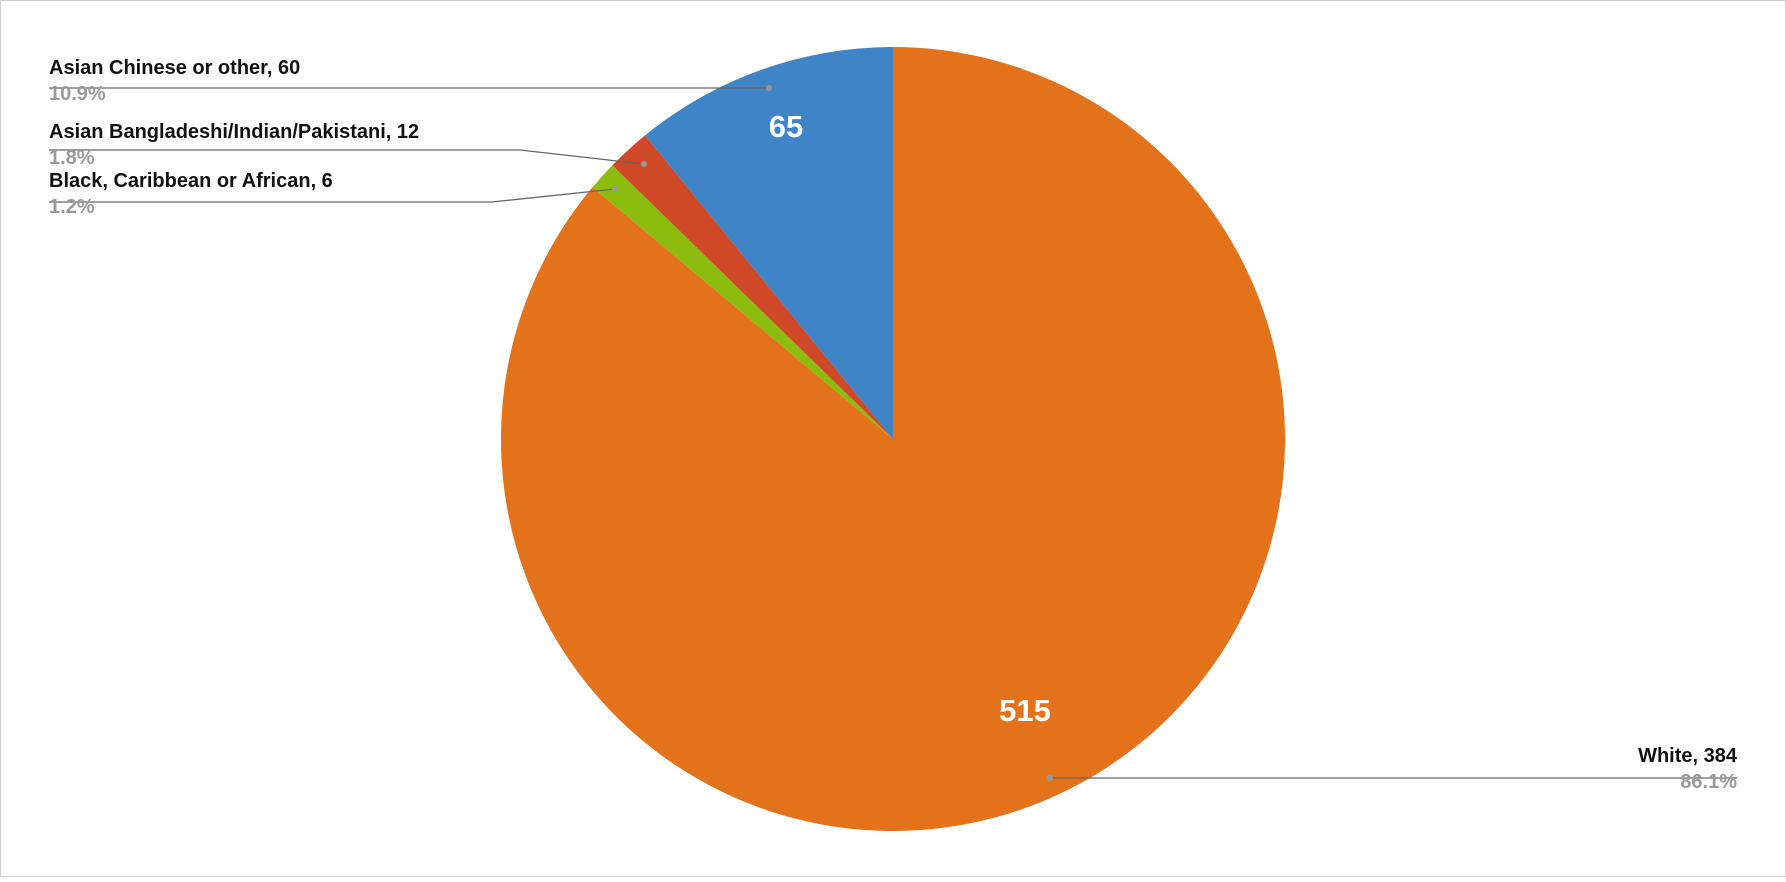  I want to click on category-label: Asian Bangladeshi/Indian/Pakistani, 12, so click(234, 132).